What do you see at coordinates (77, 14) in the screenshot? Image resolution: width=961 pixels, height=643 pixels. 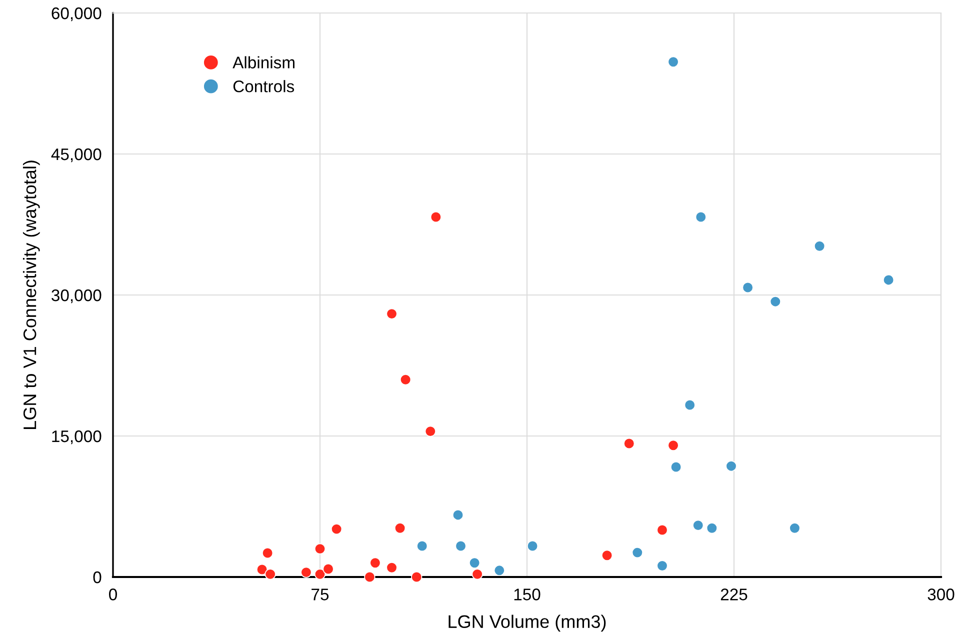 I see `y-tick-label: 60,000` at bounding box center [77, 14].